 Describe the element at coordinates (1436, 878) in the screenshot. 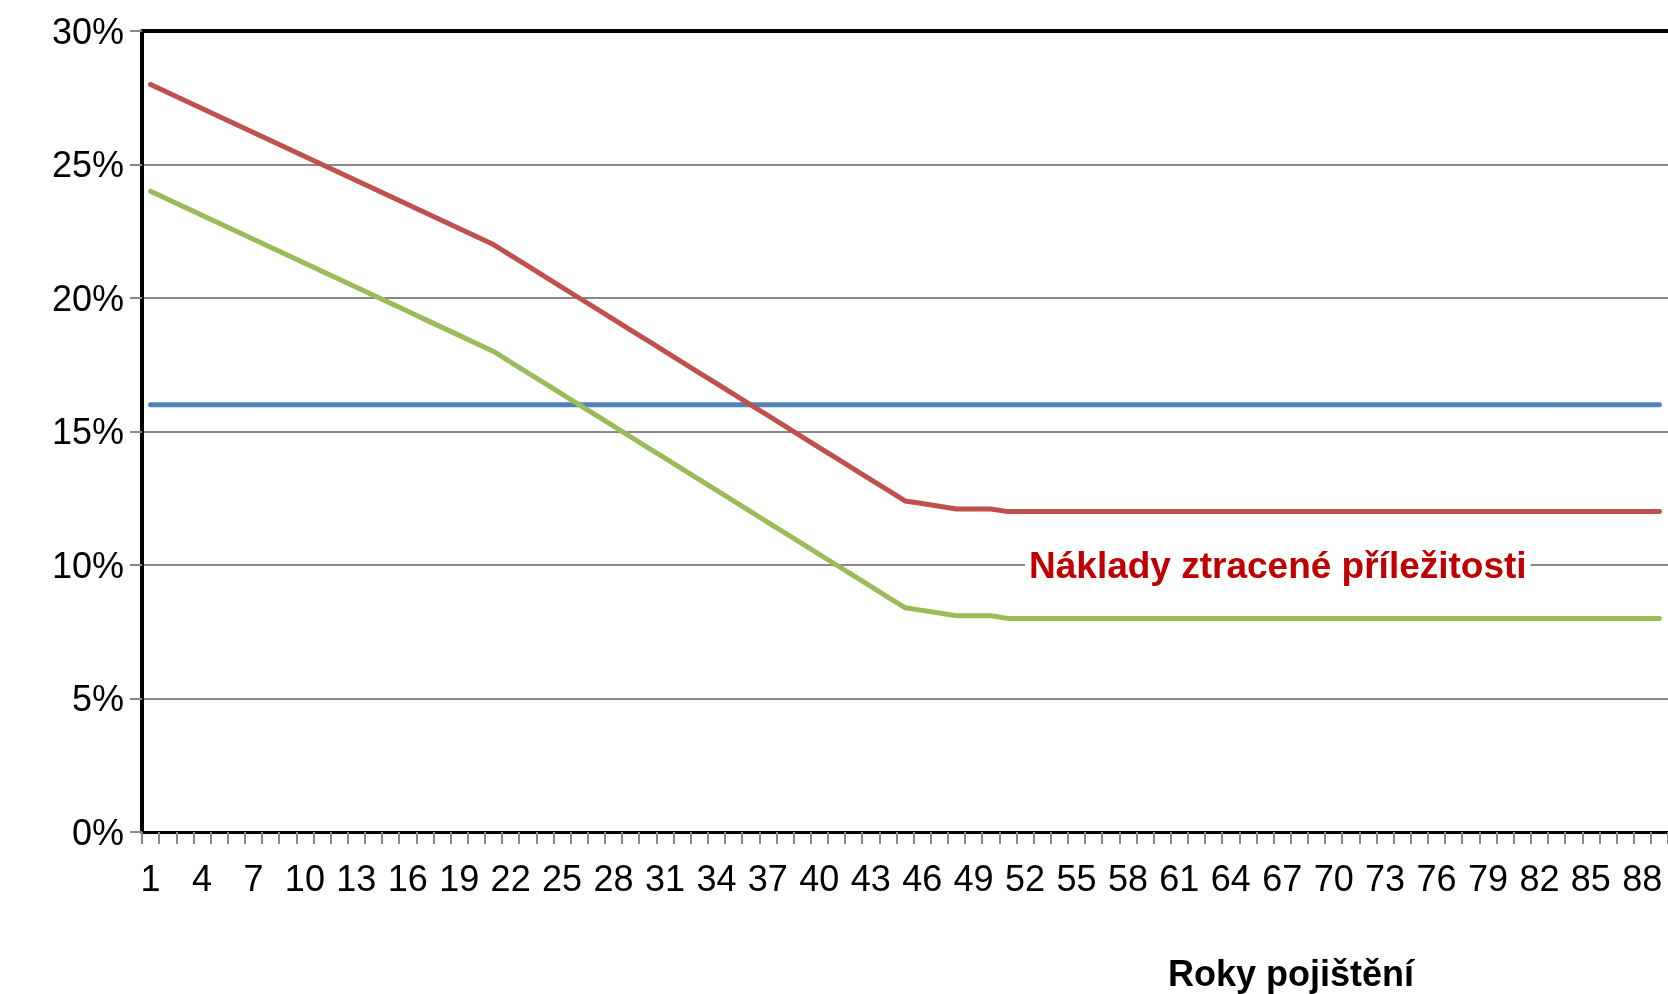

I see `x-tick-label: 76` at that location.